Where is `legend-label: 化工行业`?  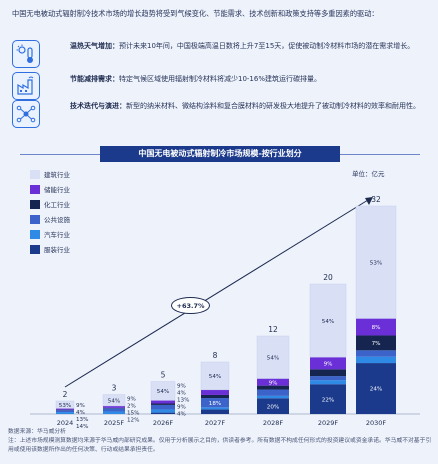
legend-label: 化工行业 is located at coordinates (57, 205).